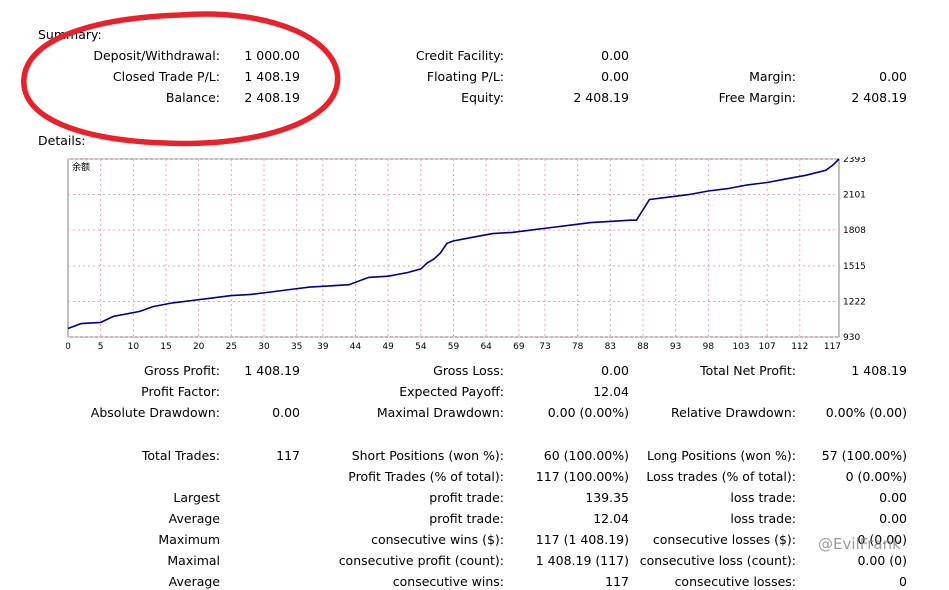 This screenshot has width=949, height=590. I want to click on largest-label: Largest, so click(196, 497).